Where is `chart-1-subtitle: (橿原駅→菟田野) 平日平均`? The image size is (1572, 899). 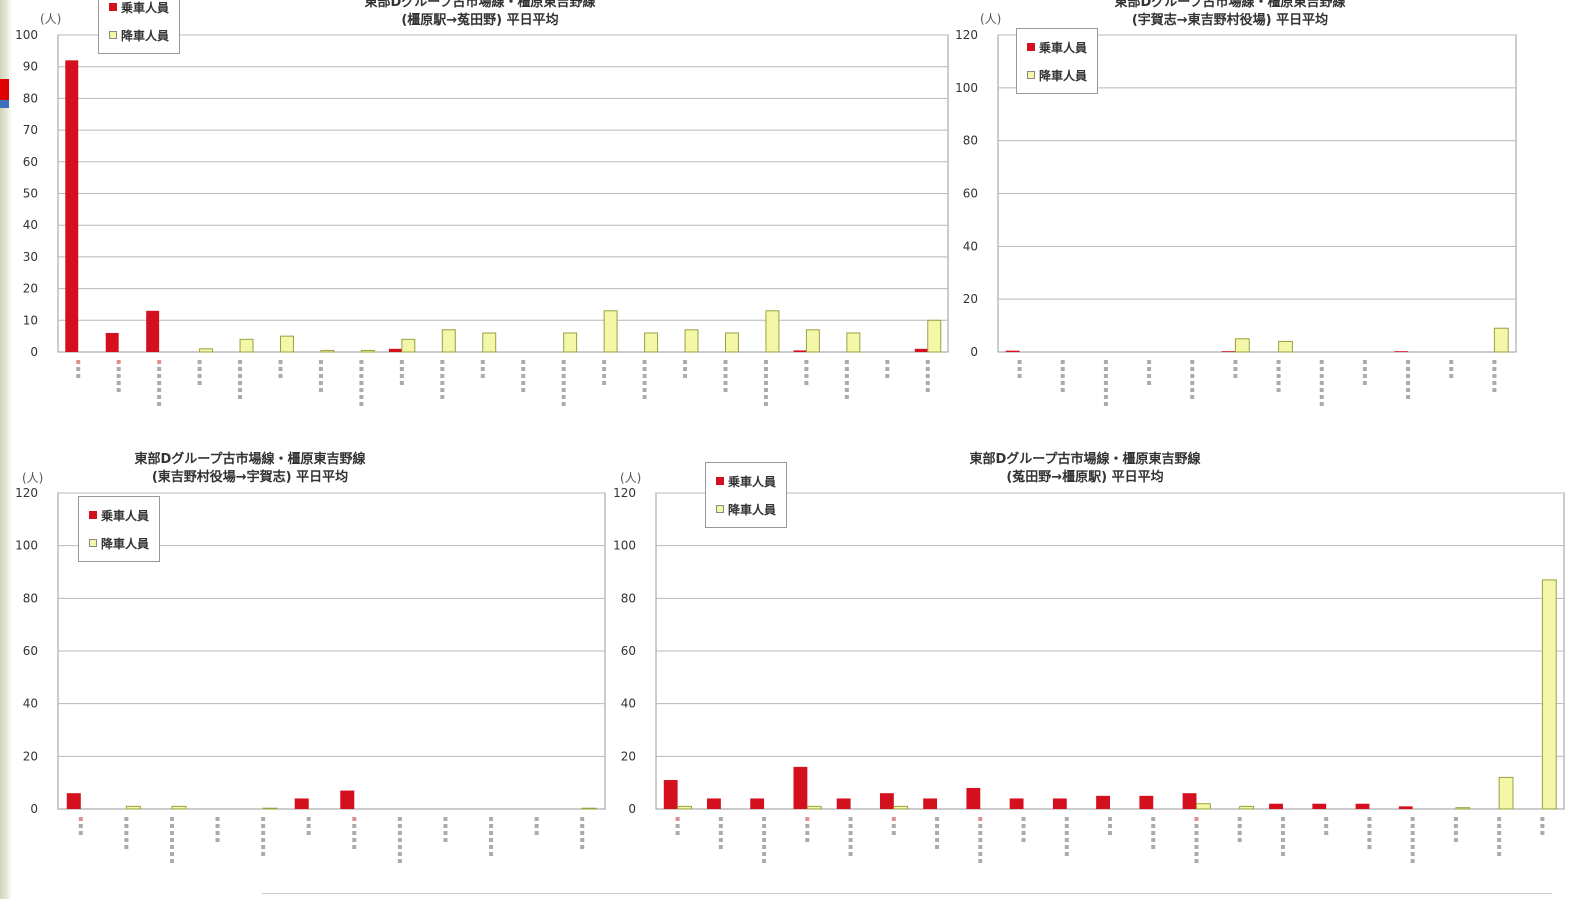
chart-1-subtitle: (橿原駅→菟田野) 平日平均 is located at coordinates (480, 20).